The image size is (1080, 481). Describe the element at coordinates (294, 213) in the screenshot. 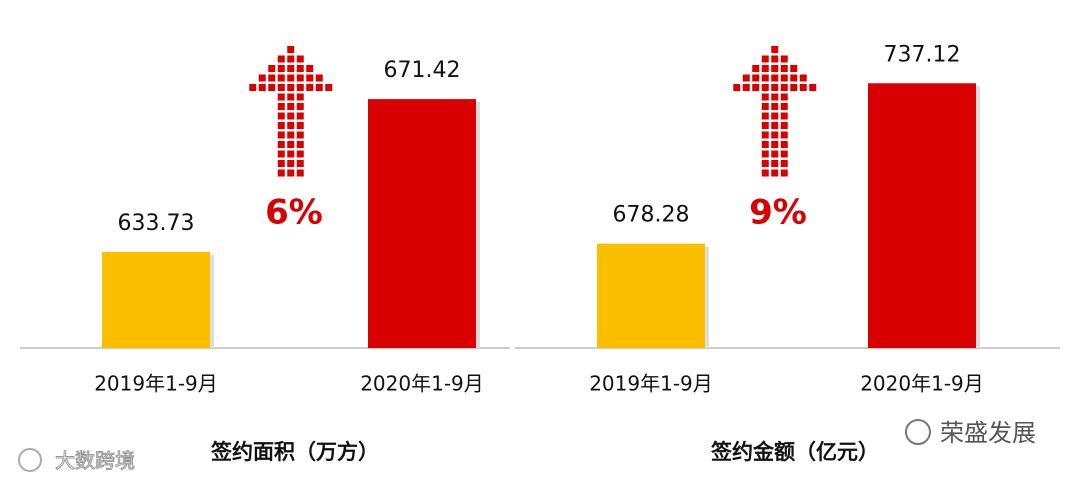

I see `annotation: 6%` at that location.